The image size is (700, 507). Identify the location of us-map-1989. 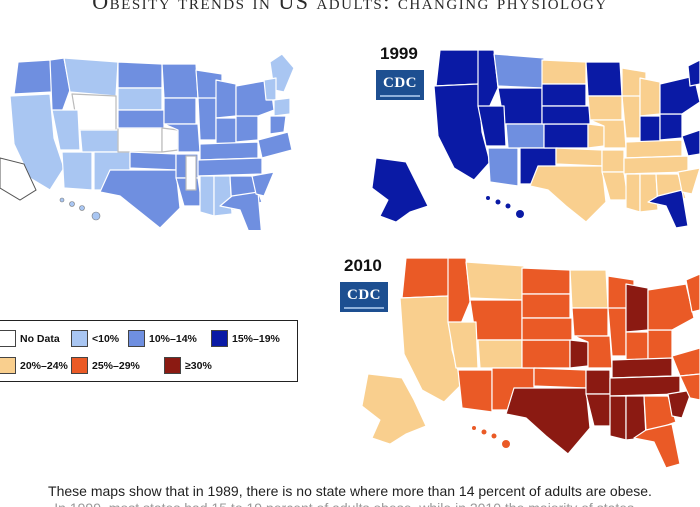
(147, 141).